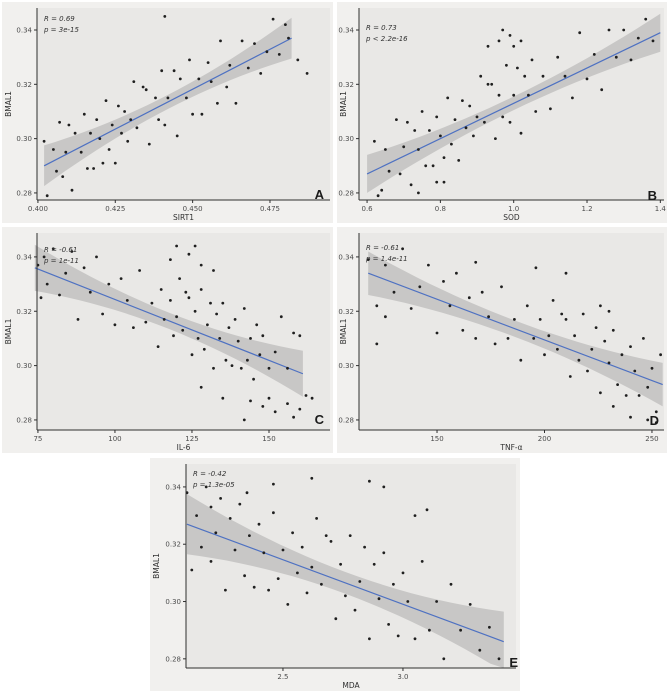 The width and height of the screenshot is (669, 693). What do you see at coordinates (115, 209) in the screenshot?
I see `x-tick-label: 0.425` at bounding box center [115, 209].